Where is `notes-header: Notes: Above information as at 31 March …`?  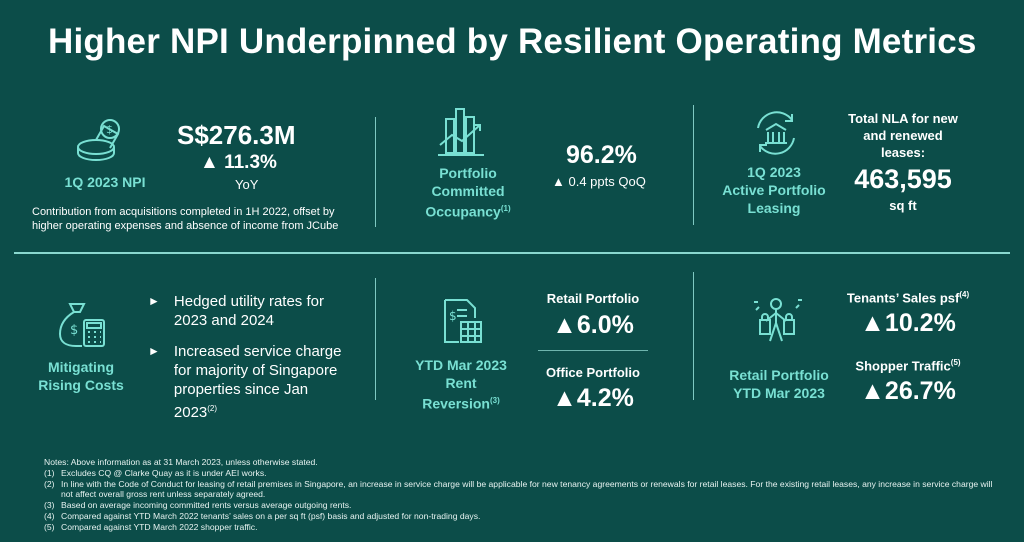 notes-header: Notes: Above information as at 31 March … is located at coordinates (181, 462).